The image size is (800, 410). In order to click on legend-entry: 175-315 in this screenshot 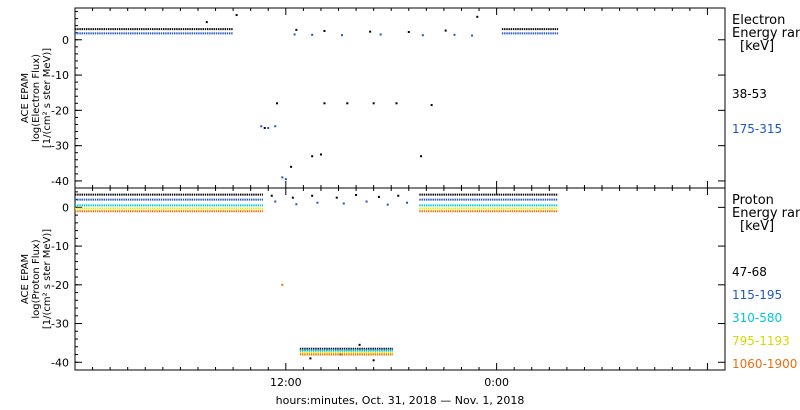, I will do `click(757, 129)`.